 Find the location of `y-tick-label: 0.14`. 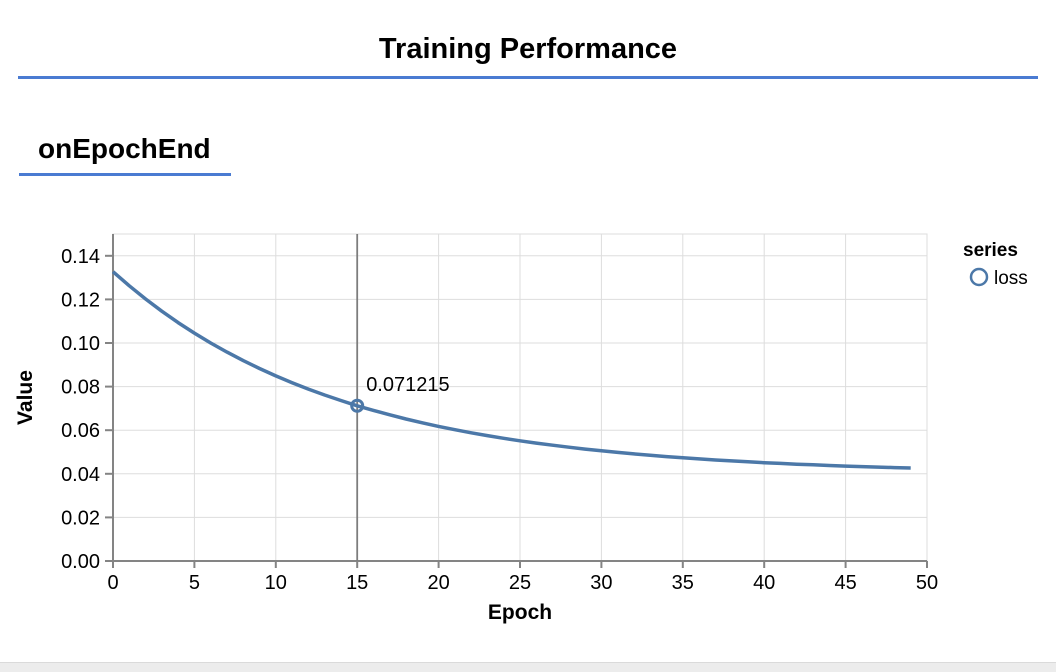

y-tick-label: 0.14 is located at coordinates (80, 257).